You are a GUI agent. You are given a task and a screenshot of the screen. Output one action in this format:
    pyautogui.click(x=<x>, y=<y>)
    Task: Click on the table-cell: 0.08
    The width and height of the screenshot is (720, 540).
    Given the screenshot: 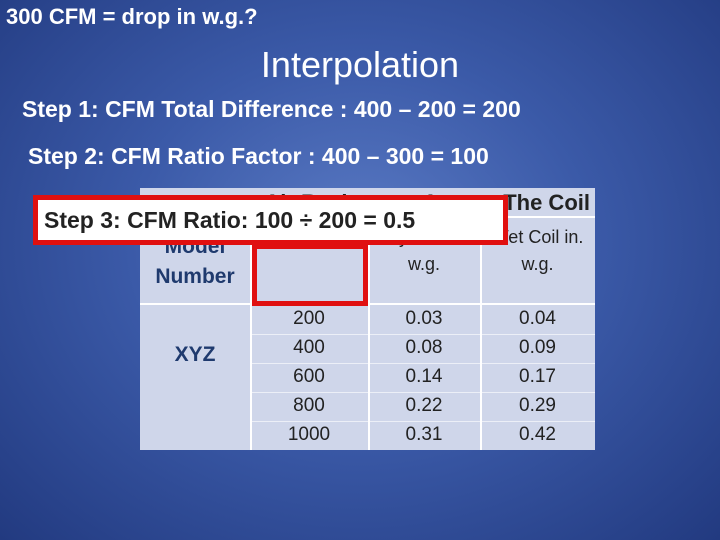 What is the action you would take?
    pyautogui.click(x=424, y=347)
    